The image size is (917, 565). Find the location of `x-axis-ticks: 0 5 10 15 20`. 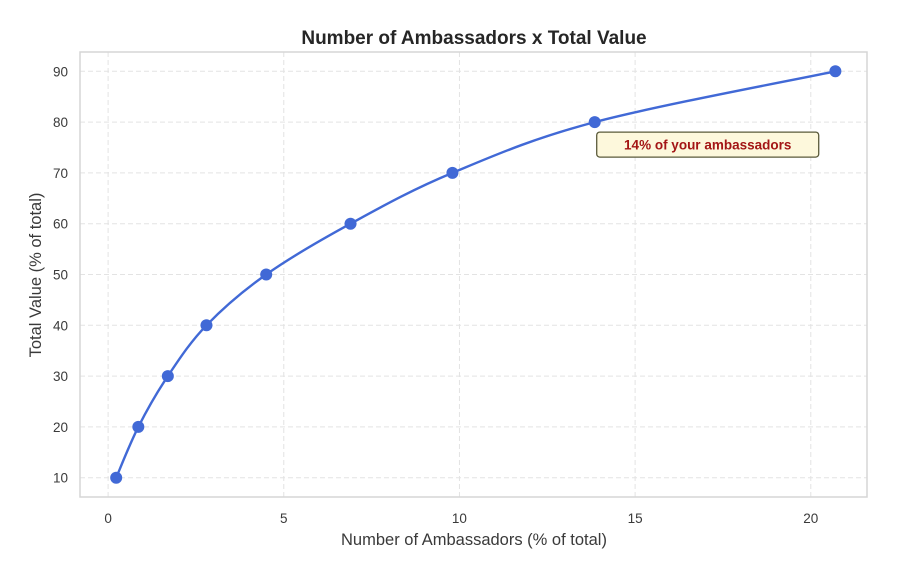

x-axis-ticks: 0 5 10 15 20 is located at coordinates (461, 518).